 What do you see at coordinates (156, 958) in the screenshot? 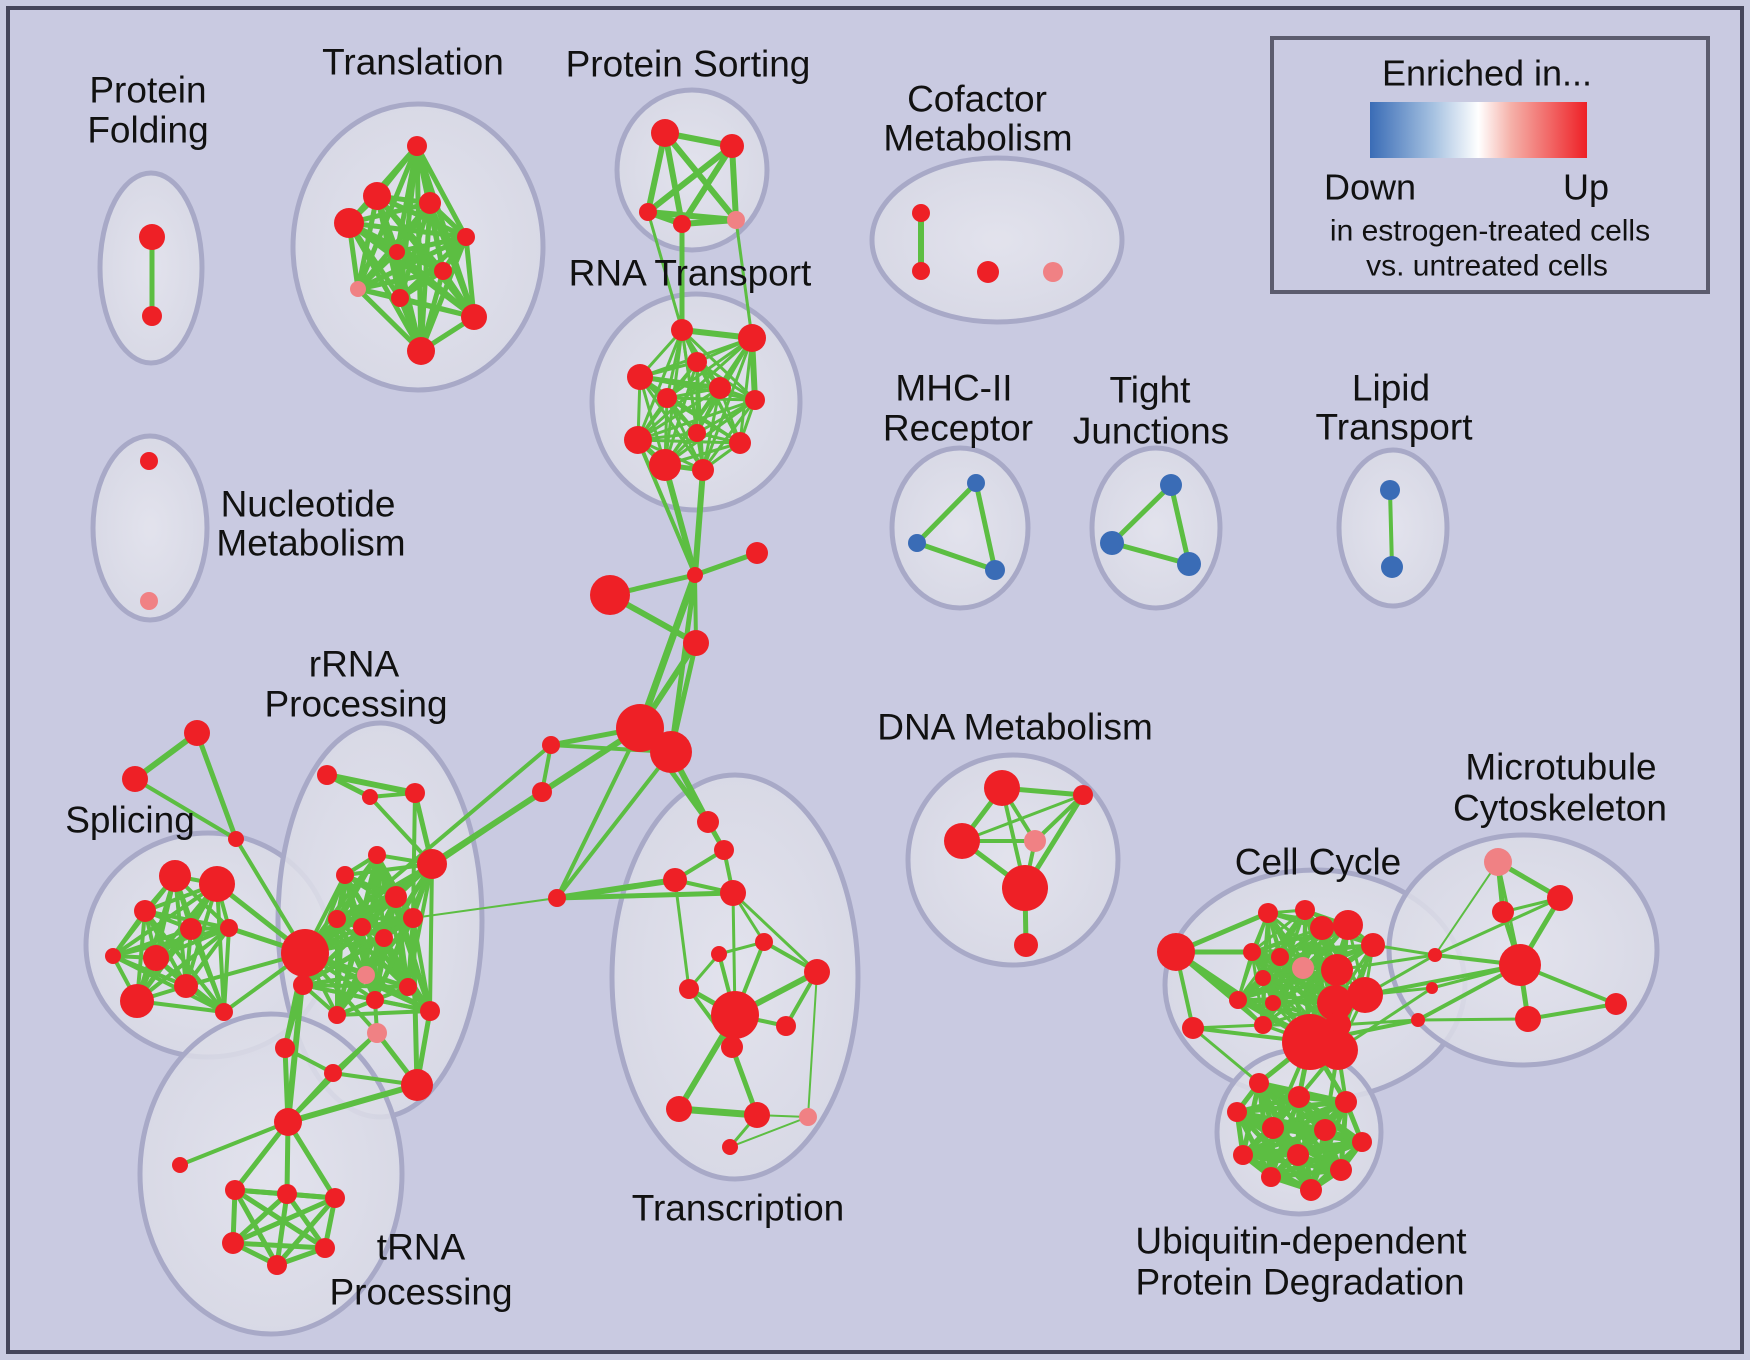
I see `node-sp7` at bounding box center [156, 958].